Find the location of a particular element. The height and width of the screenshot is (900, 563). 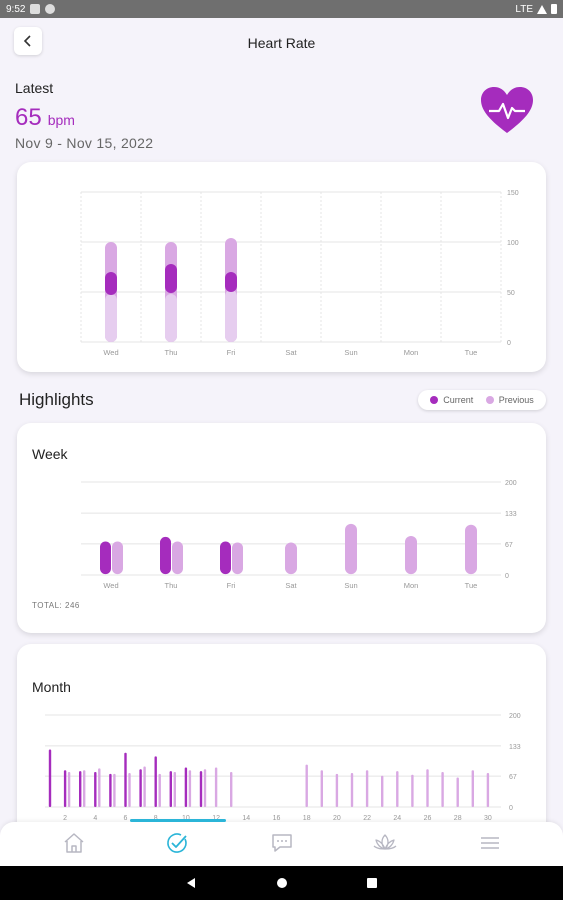

bottom-navigation is located at coordinates (281, 842).